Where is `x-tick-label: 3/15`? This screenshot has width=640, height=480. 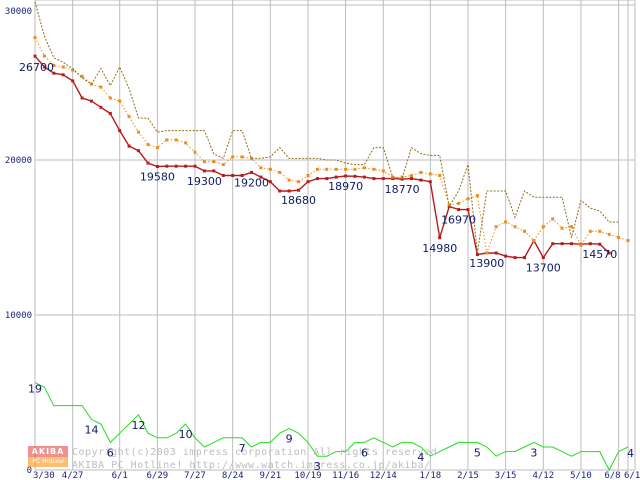
x-tick-label: 3/15 is located at coordinates (506, 475).